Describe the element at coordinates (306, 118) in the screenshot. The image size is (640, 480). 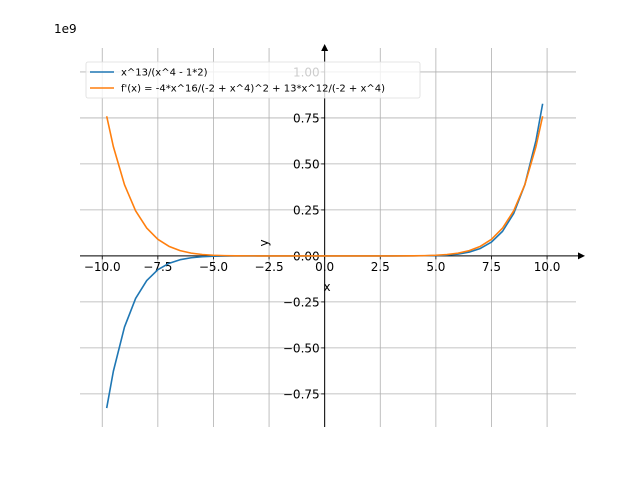
I see `y-tick-label: 0.75` at that location.